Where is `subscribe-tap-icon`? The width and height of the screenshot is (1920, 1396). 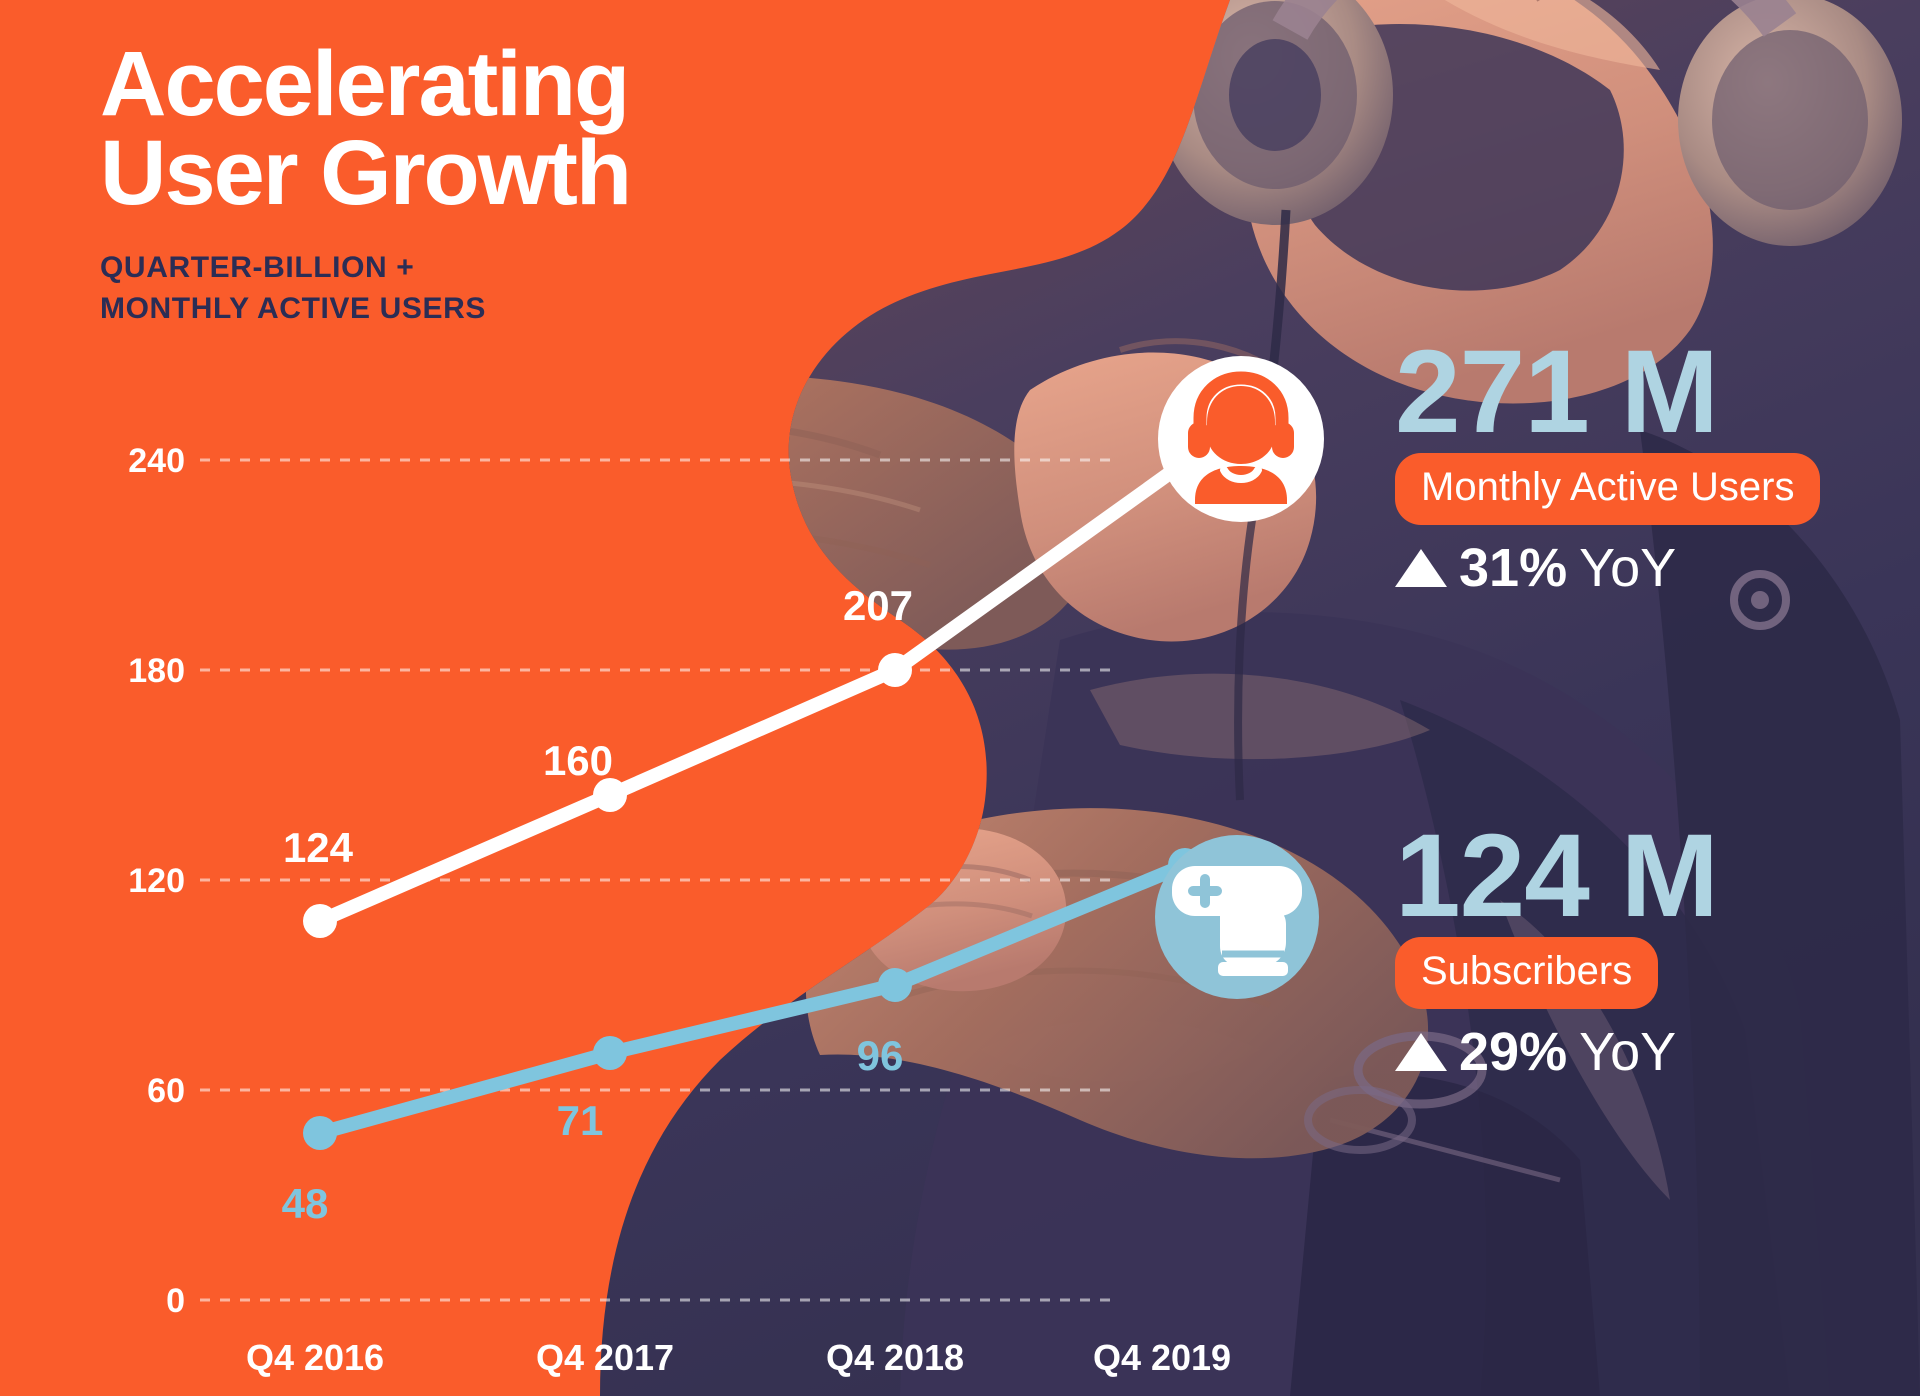 subscribe-tap-icon is located at coordinates (1237, 919).